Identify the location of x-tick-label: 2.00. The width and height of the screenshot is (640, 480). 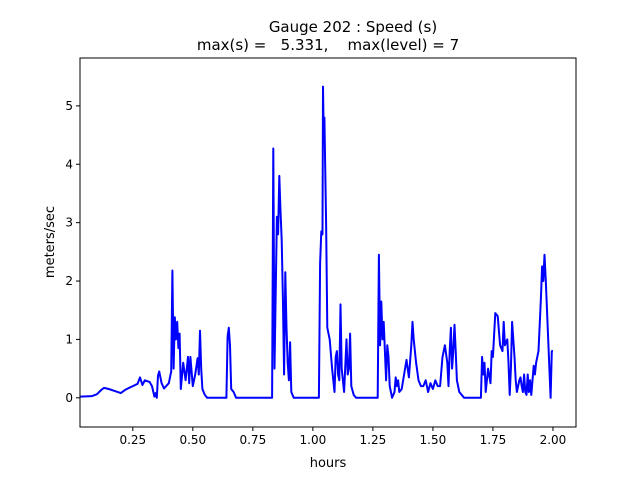
(553, 440).